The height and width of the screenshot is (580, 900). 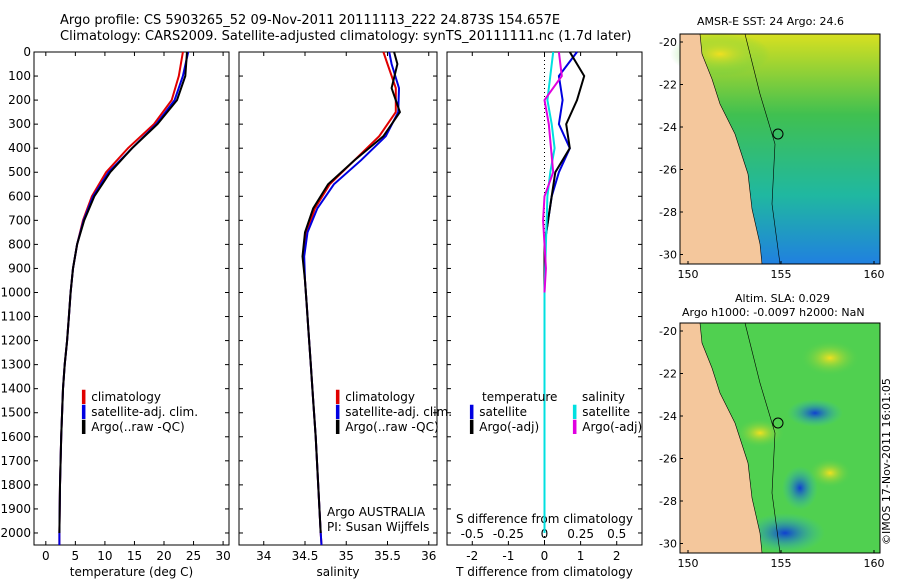 What do you see at coordinates (193, 556) in the screenshot?
I see `x-tick-label: 25` at bounding box center [193, 556].